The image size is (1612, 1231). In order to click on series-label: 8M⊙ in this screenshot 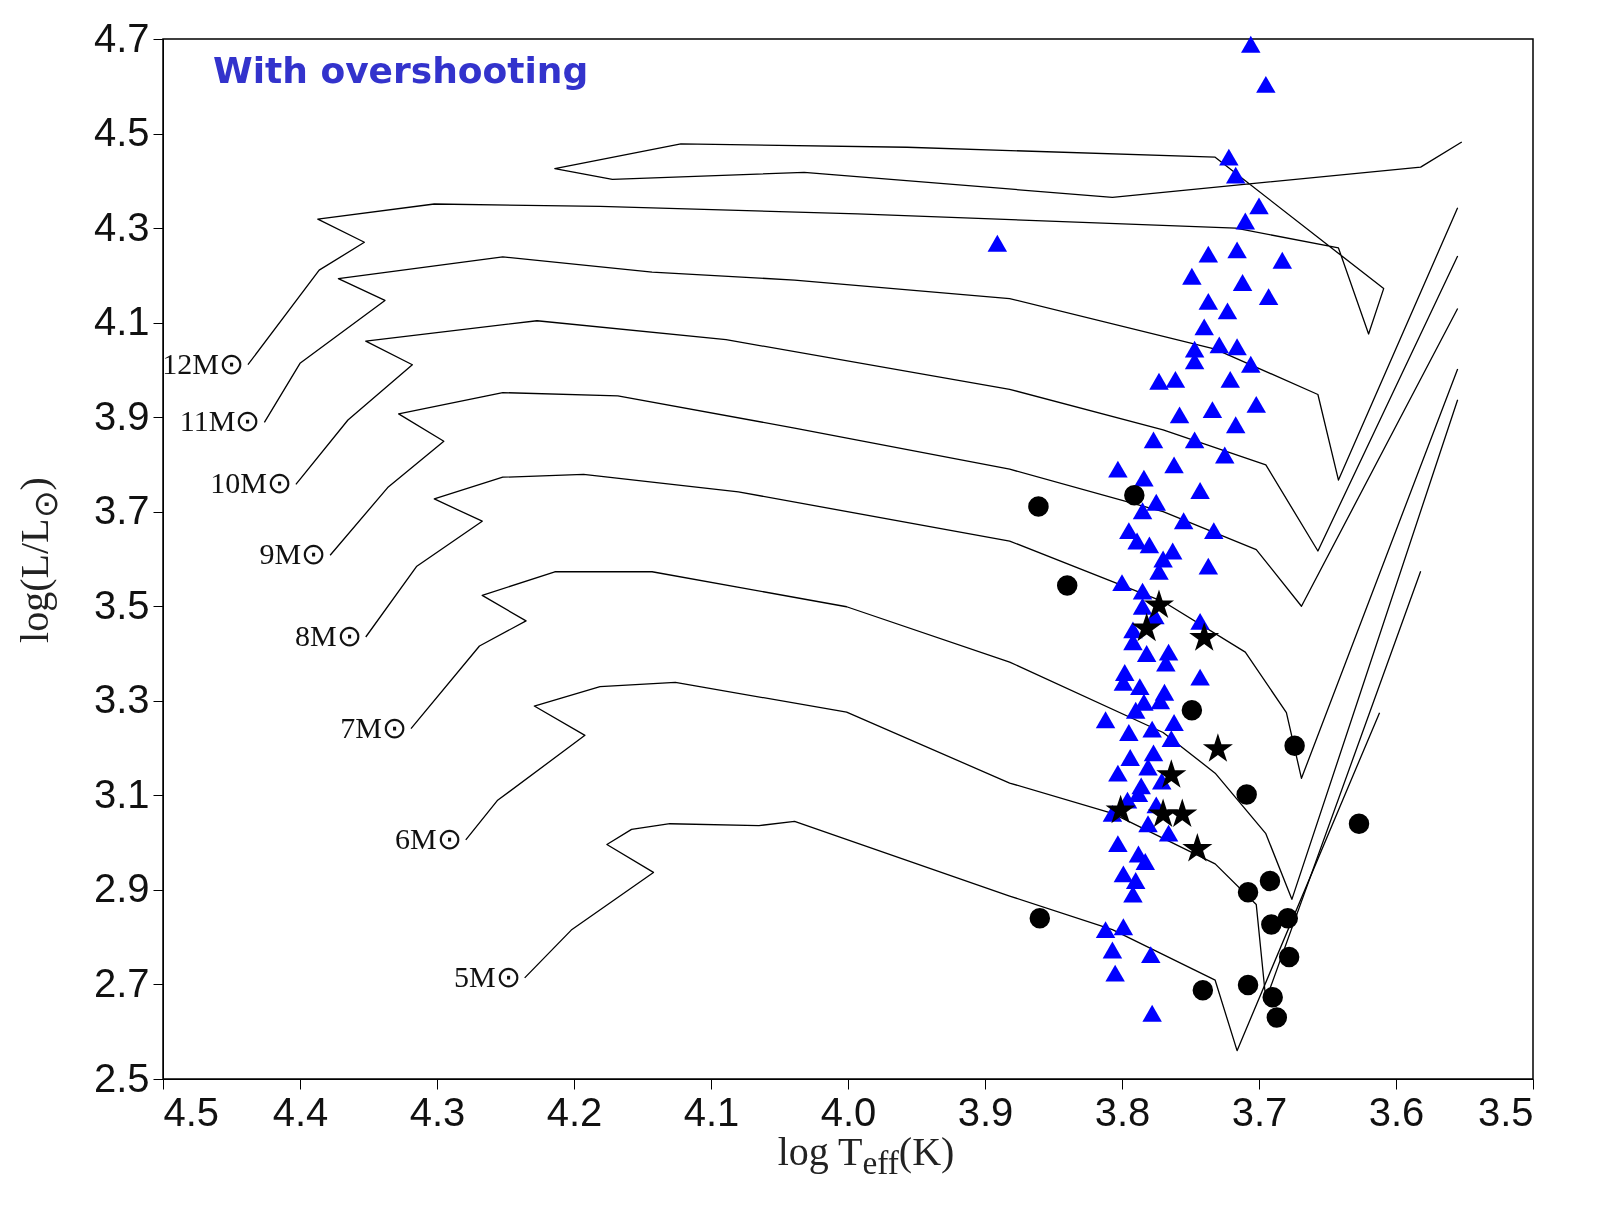, I will do `click(328, 635)`.